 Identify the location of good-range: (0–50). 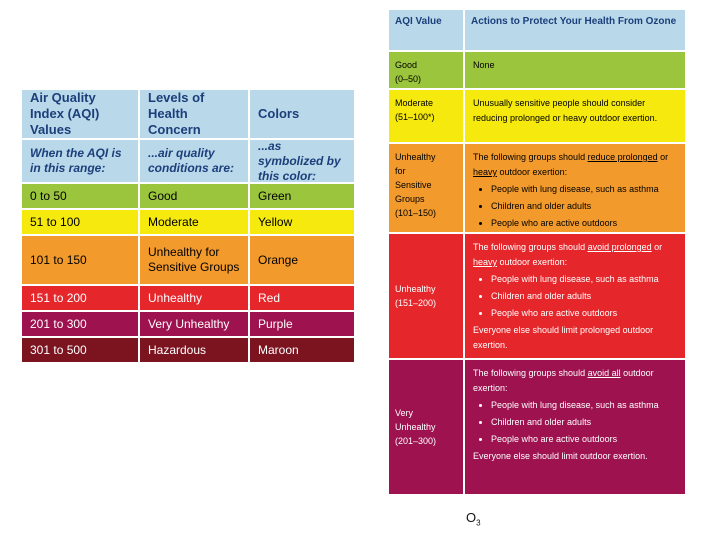
(408, 79).